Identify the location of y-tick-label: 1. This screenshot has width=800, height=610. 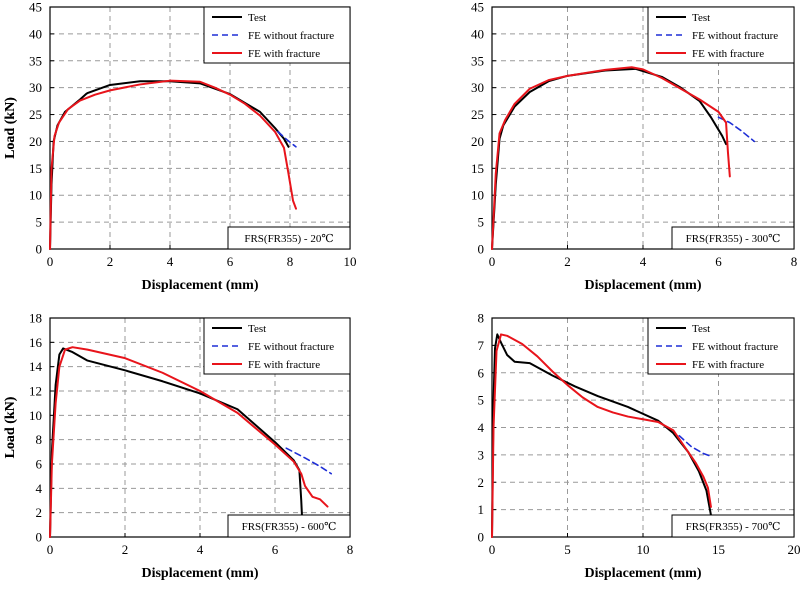
(481, 509).